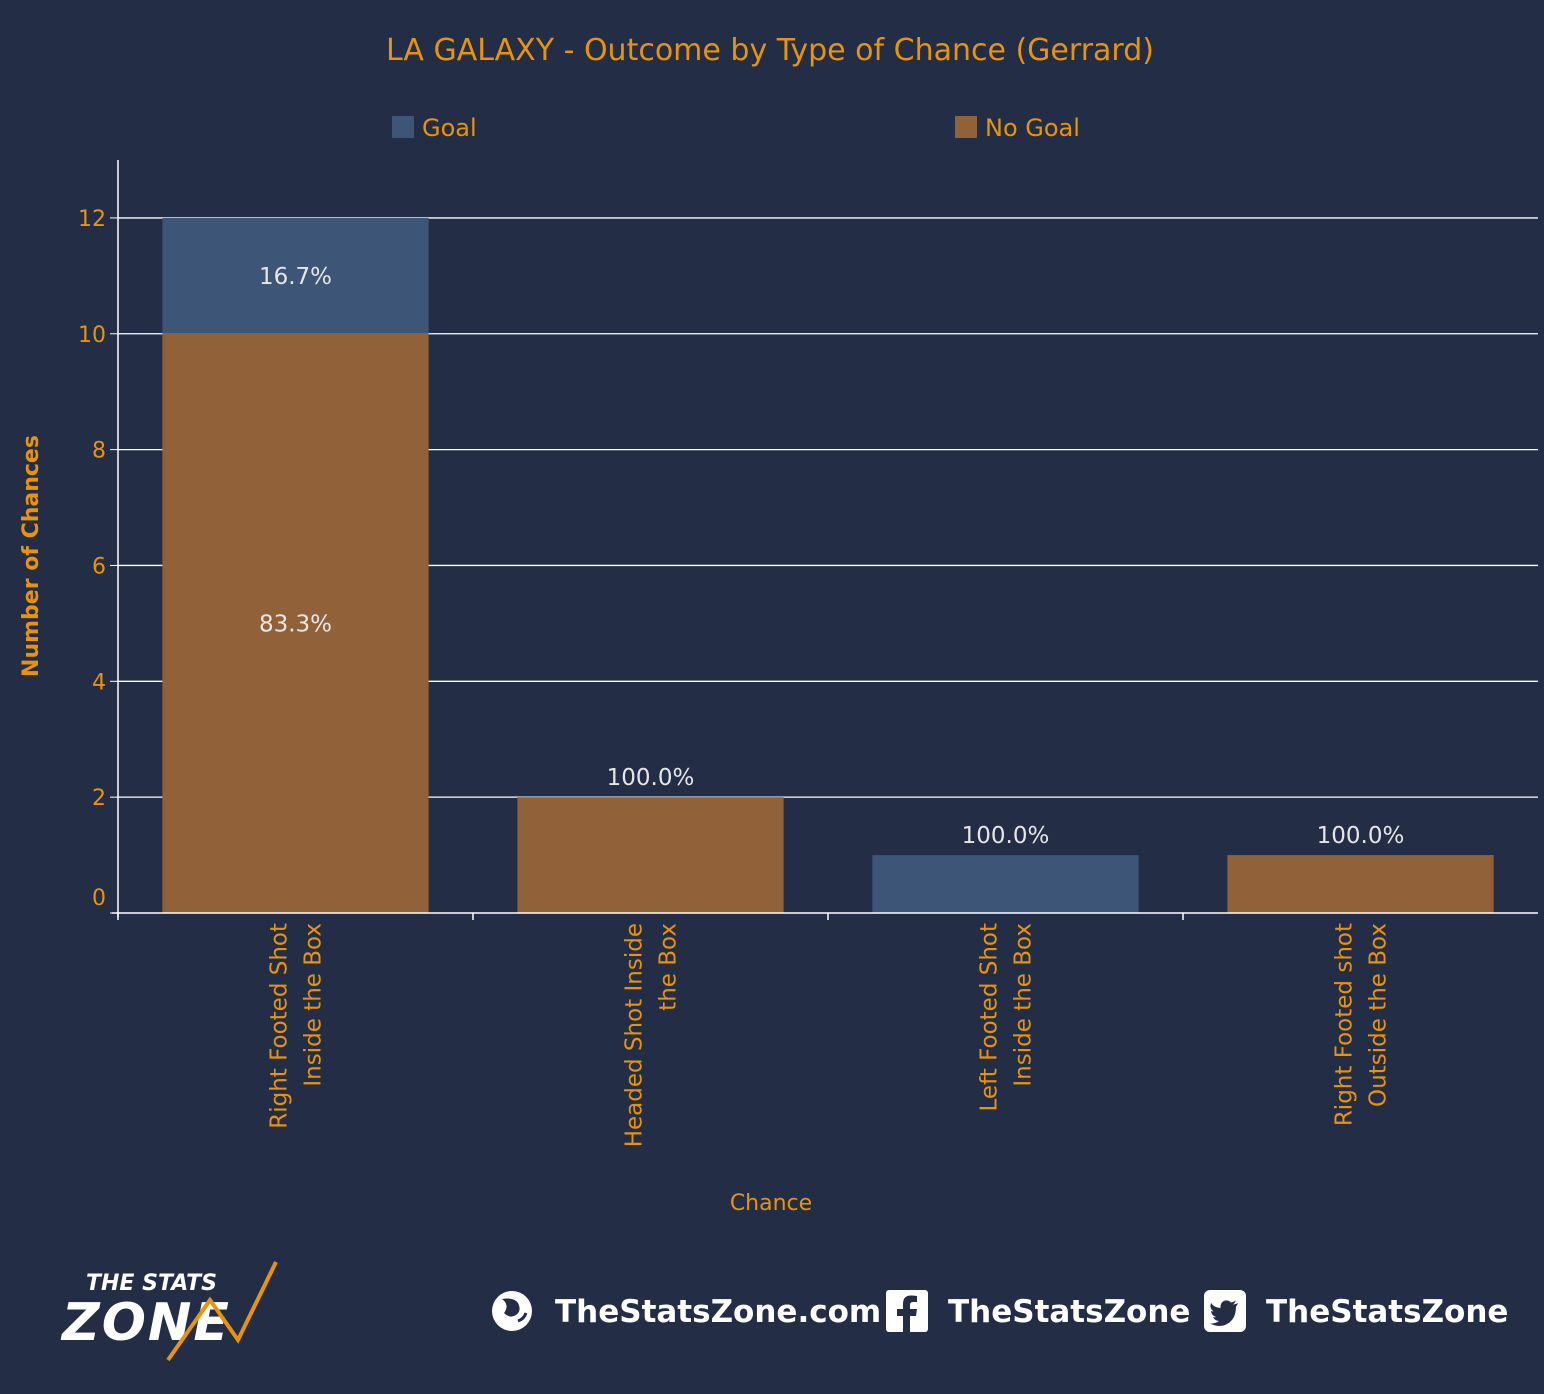  I want to click on legend-label: No Goal, so click(1032, 128).